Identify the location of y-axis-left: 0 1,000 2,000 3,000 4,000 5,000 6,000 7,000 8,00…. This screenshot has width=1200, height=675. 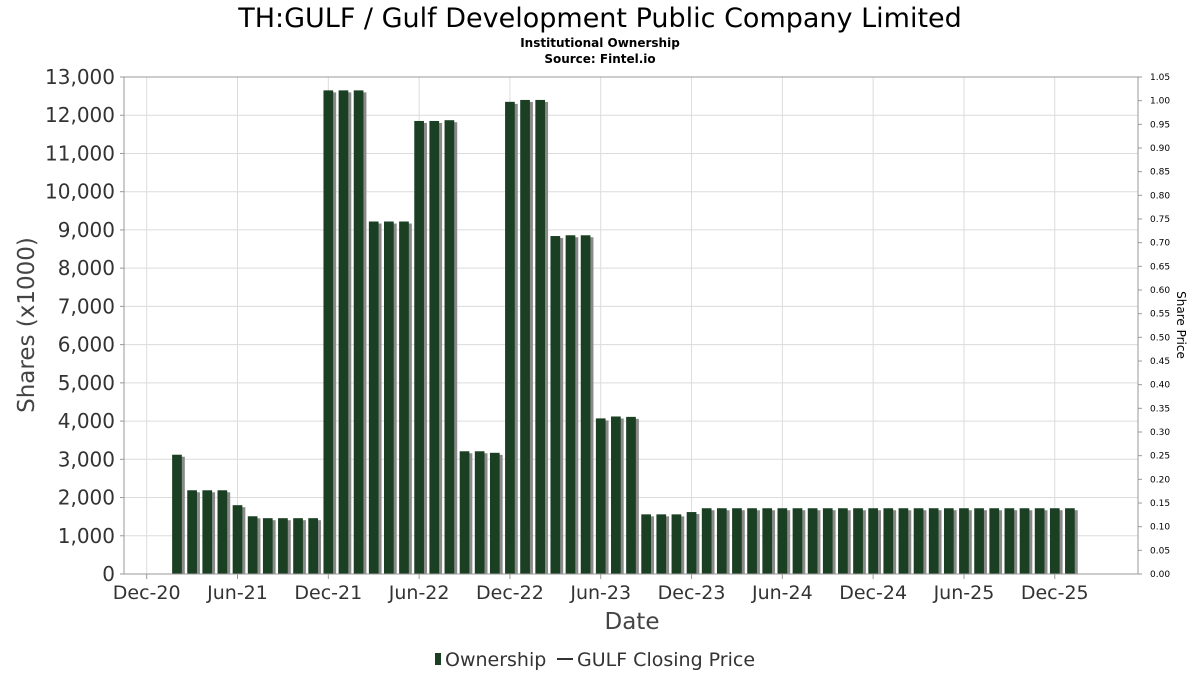
(84, 325).